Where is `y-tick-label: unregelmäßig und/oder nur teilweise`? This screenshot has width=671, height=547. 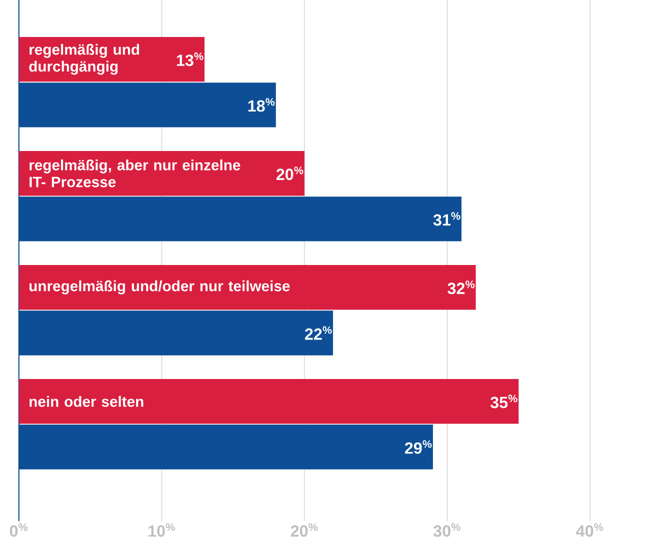
y-tick-label: unregelmäßig und/oder nur teilweise is located at coordinates (160, 287).